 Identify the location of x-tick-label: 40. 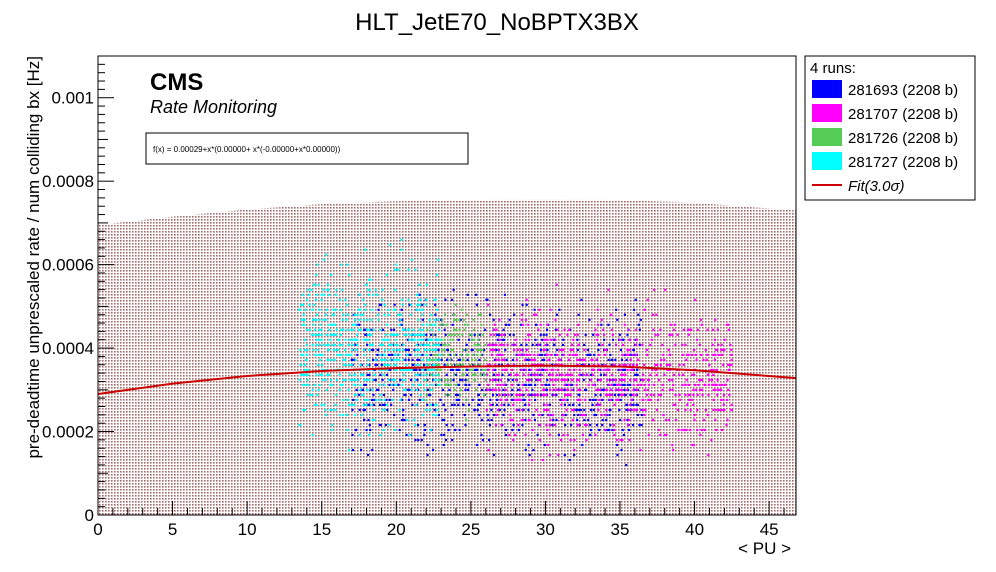
(694, 529).